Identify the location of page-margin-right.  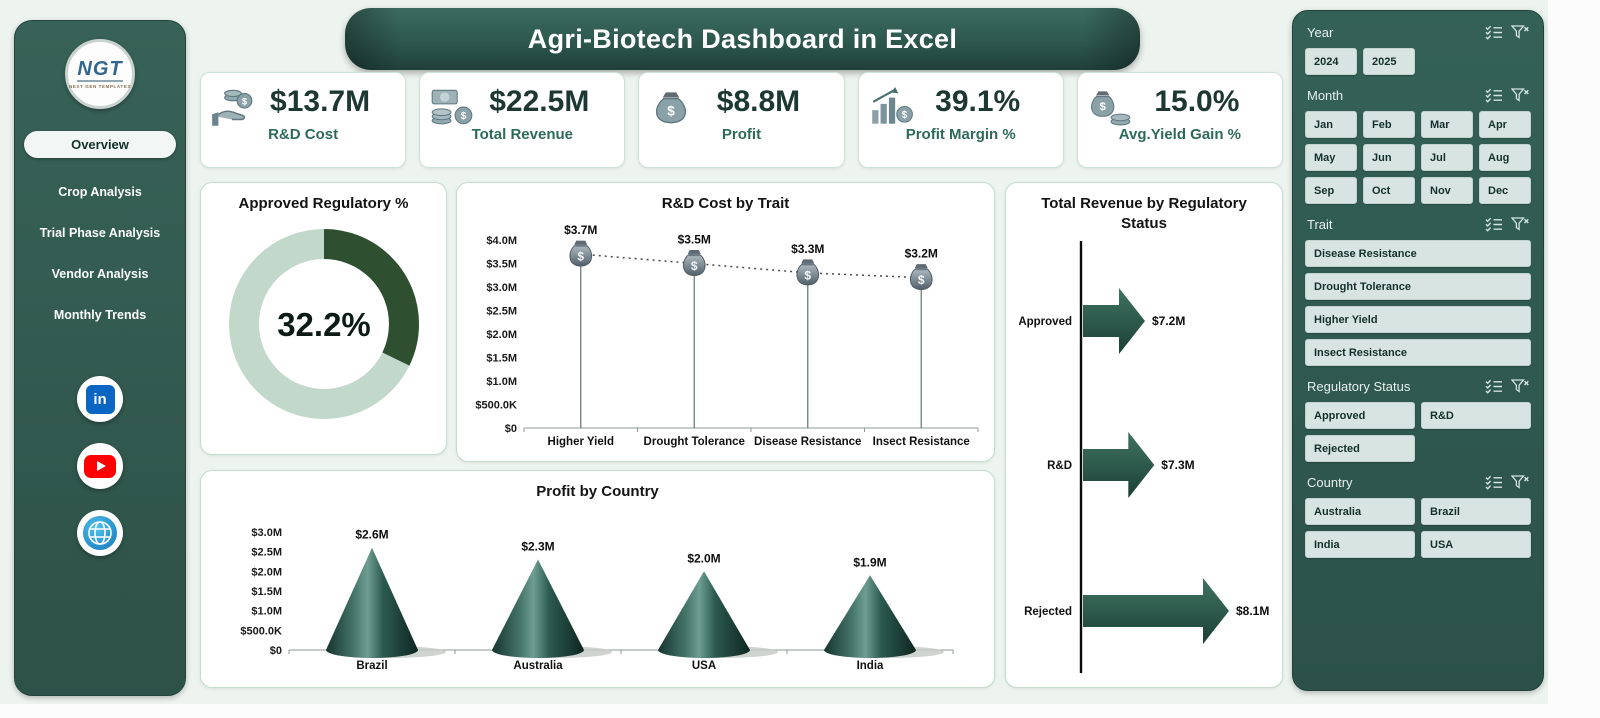
(1574, 359).